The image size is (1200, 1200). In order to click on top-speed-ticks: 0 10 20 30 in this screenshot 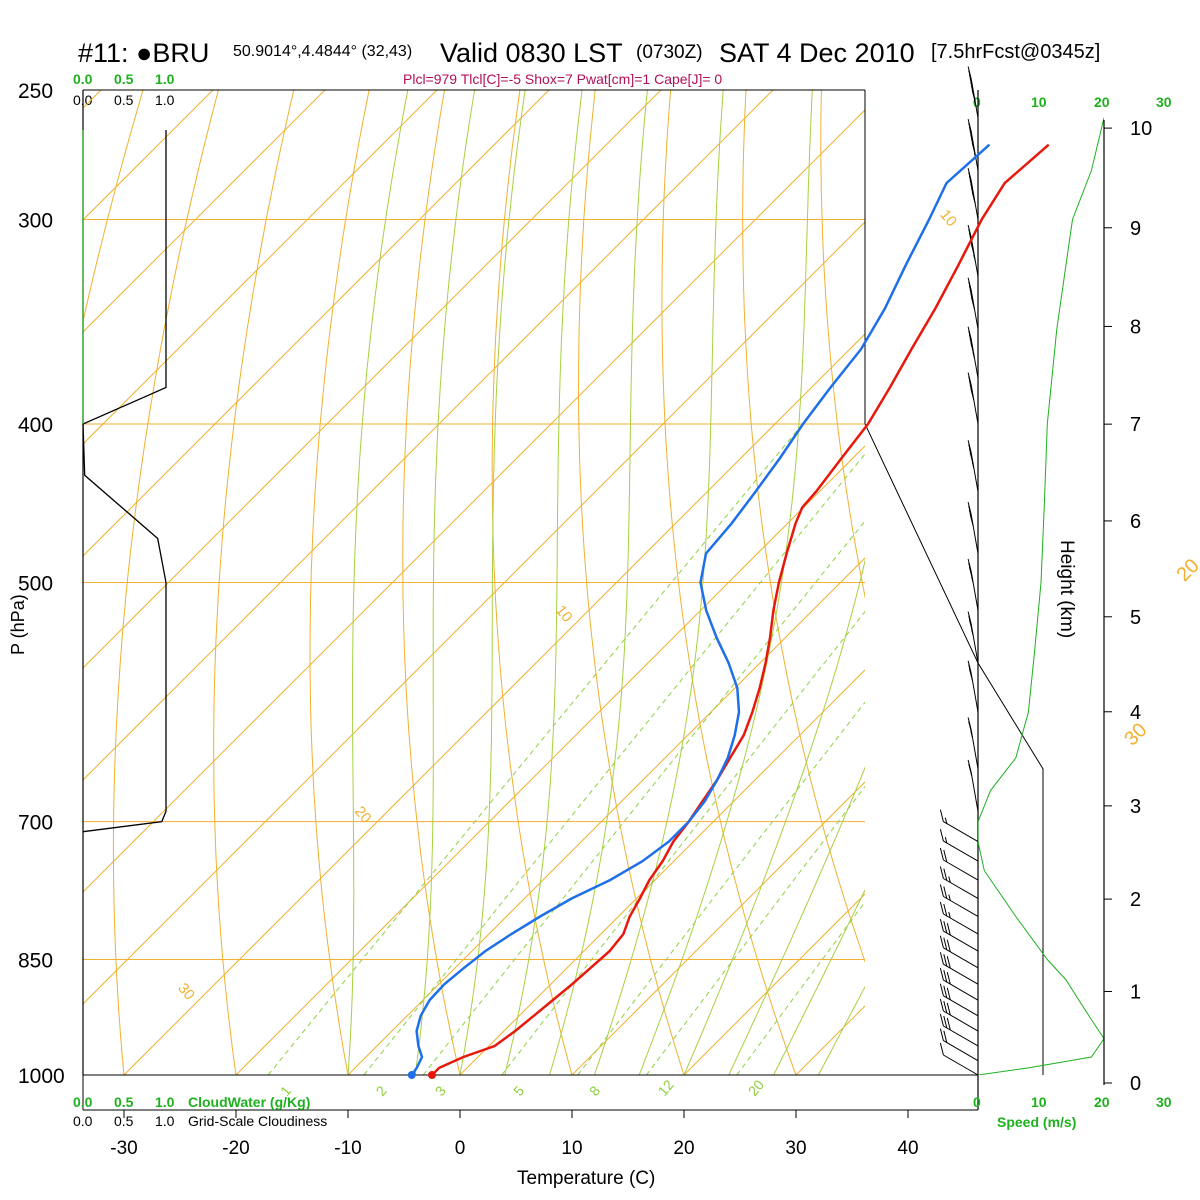, I will do `click(1072, 102)`.